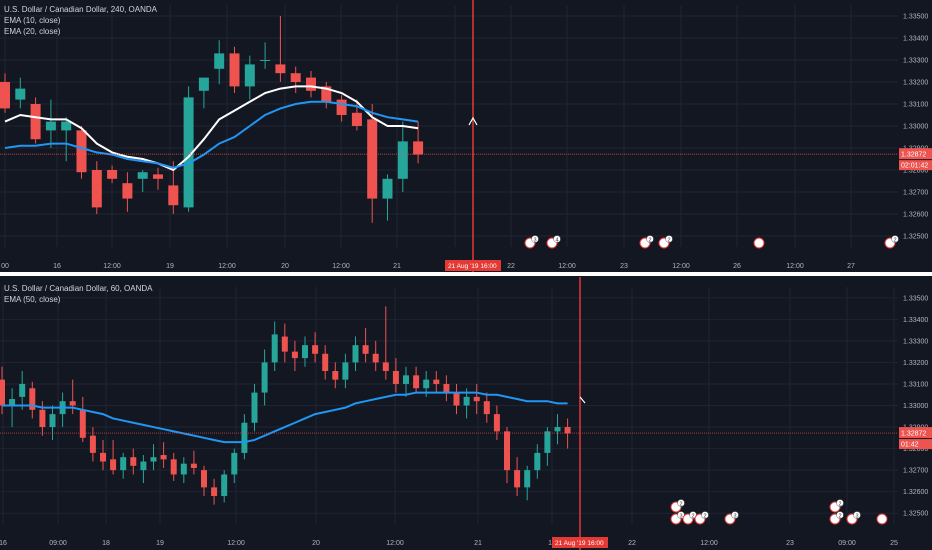 The image size is (932, 550). I want to click on x-axis-tick-label: 21, so click(478, 543).